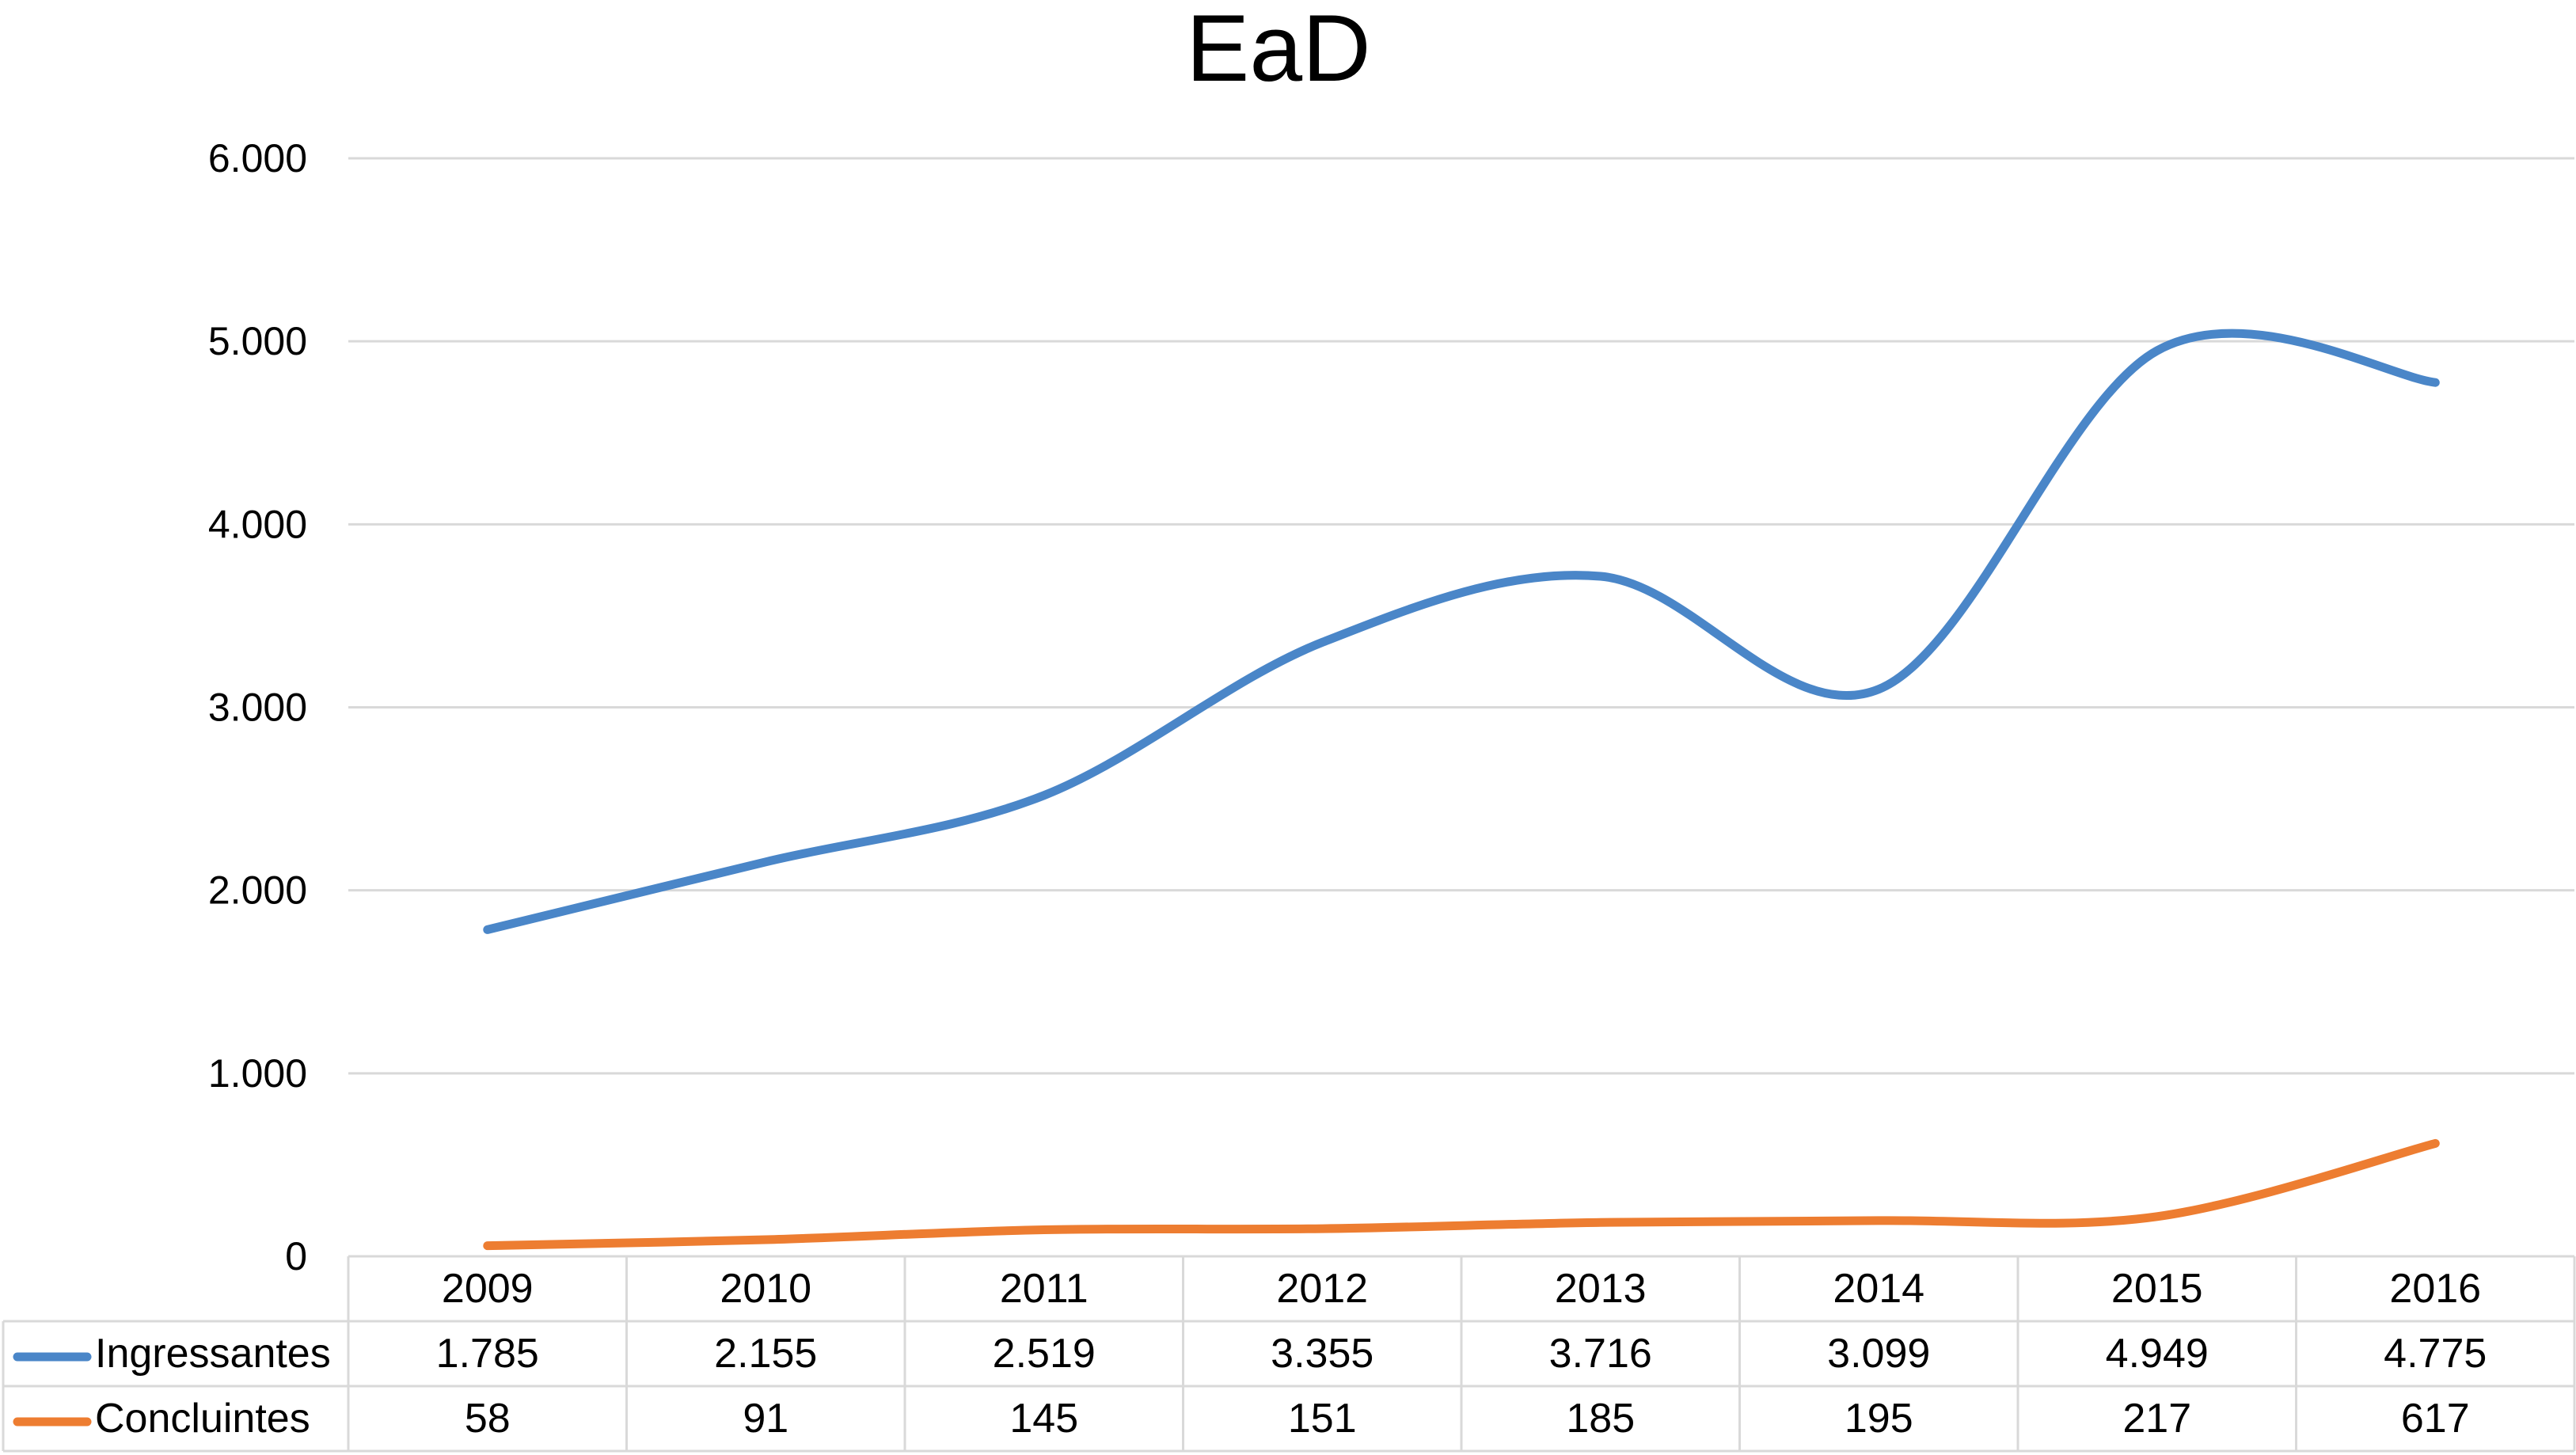  What do you see at coordinates (1045, 1289) in the screenshot?
I see `category-label: 2011` at bounding box center [1045, 1289].